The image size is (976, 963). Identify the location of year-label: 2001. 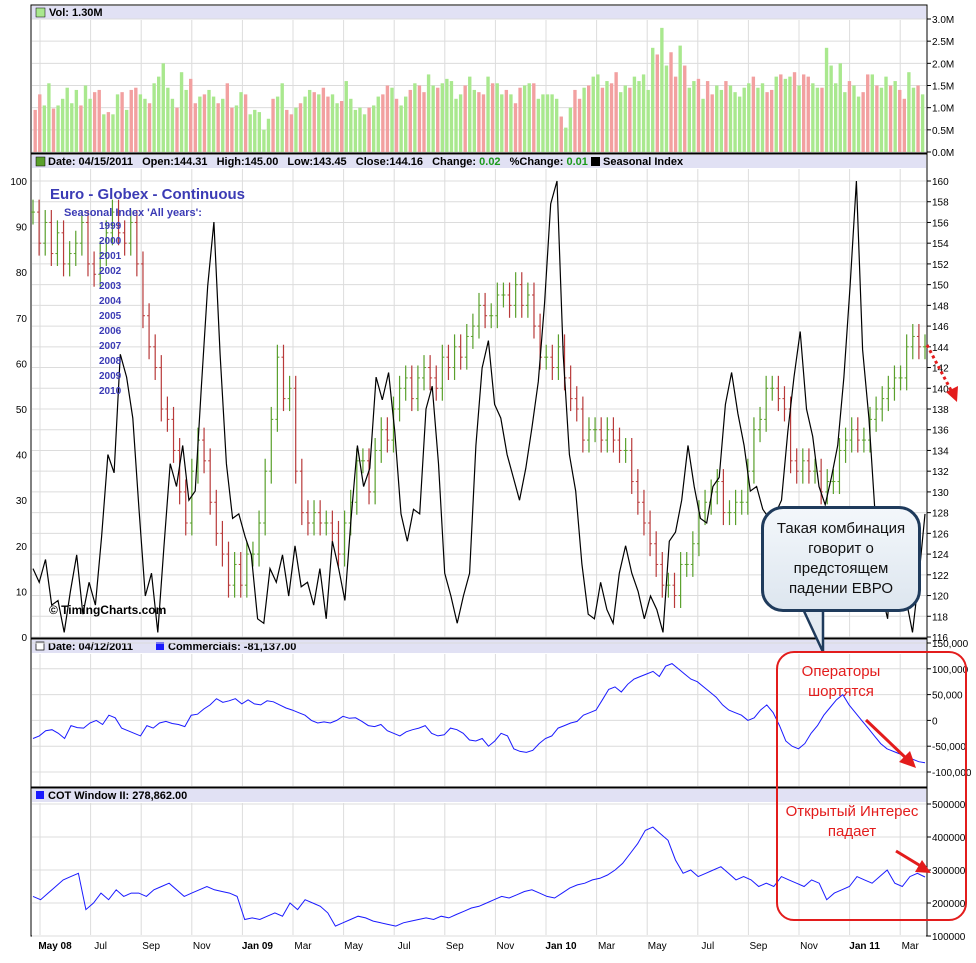
(110, 256).